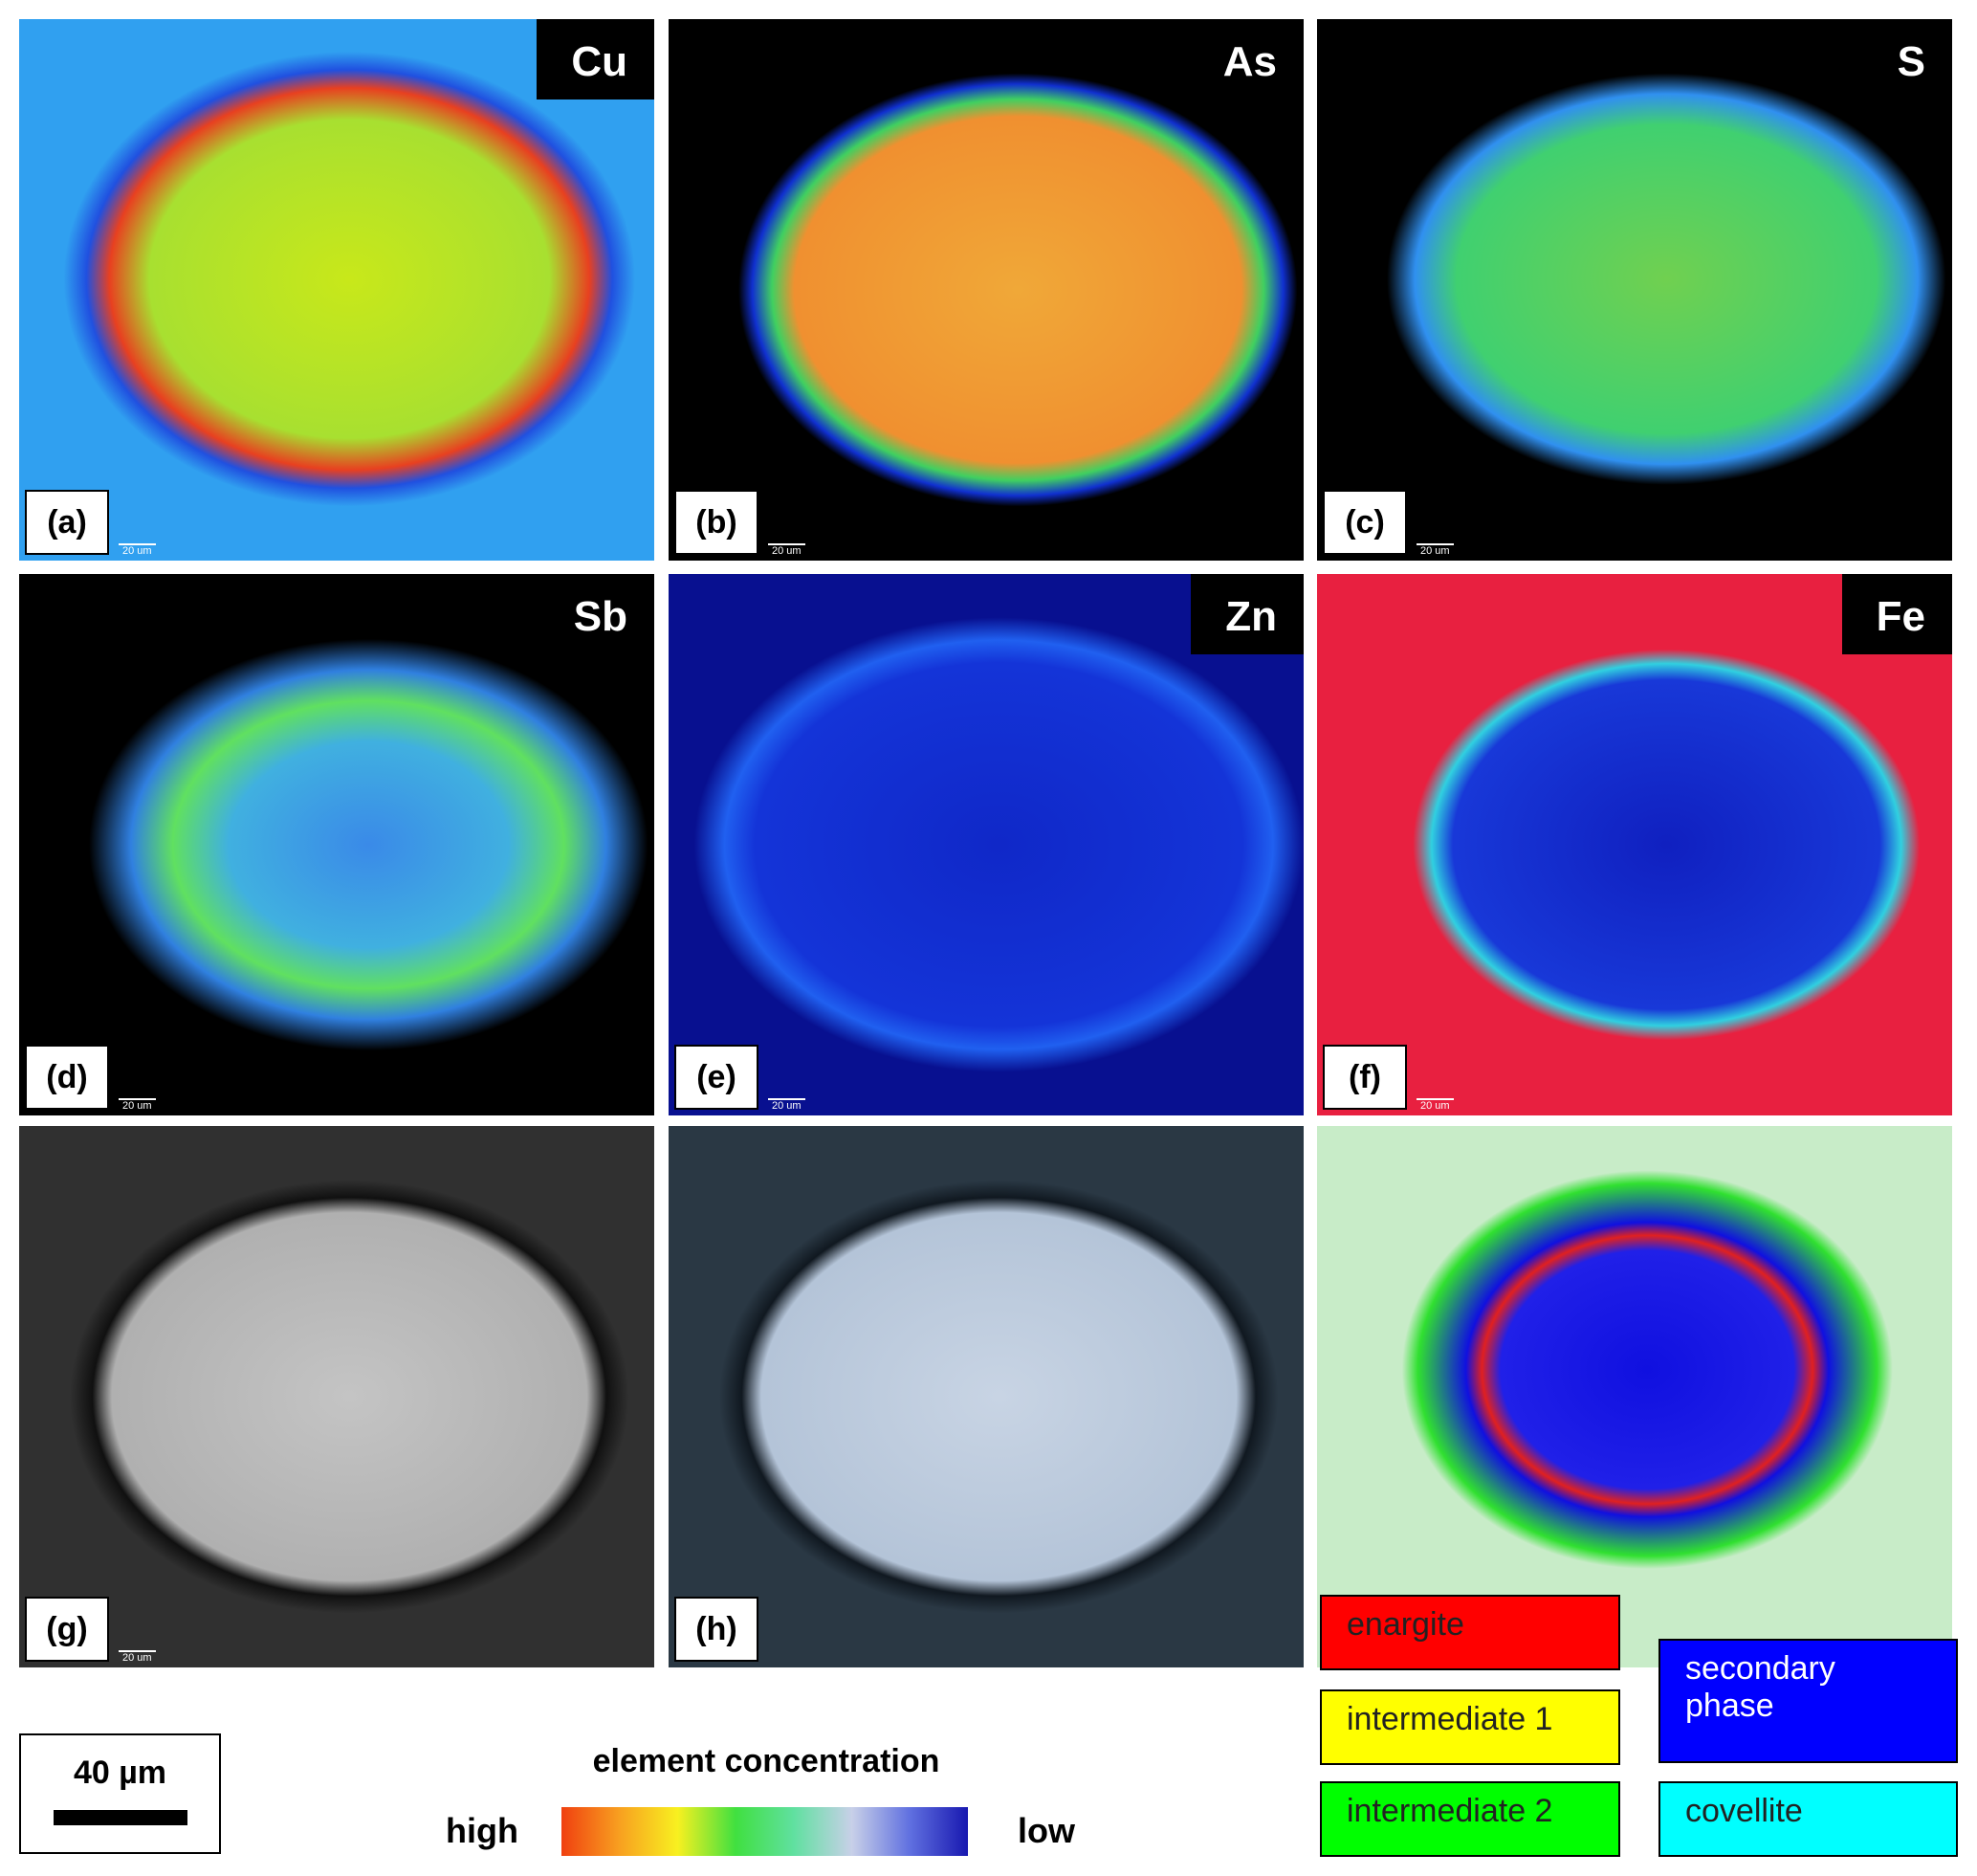 This screenshot has width=1977, height=1876. I want to click on panel-letter: (f), so click(1365, 1077).